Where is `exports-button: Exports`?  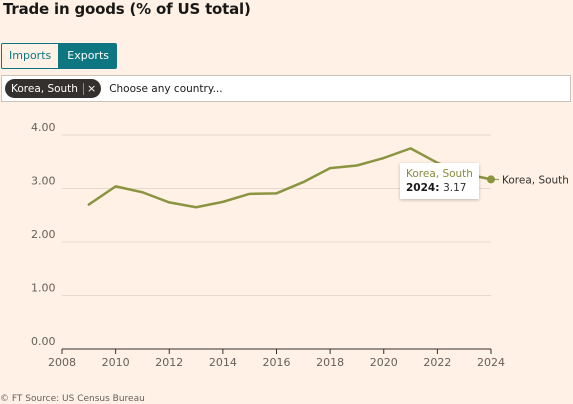
exports-button: Exports is located at coordinates (88, 56).